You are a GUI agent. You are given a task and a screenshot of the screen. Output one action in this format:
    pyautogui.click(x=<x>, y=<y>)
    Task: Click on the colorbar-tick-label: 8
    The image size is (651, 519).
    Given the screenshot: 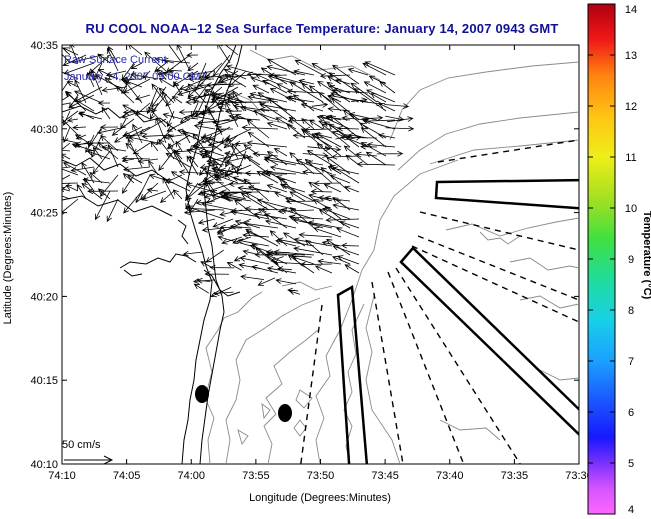 What is the action you would take?
    pyautogui.click(x=631, y=311)
    